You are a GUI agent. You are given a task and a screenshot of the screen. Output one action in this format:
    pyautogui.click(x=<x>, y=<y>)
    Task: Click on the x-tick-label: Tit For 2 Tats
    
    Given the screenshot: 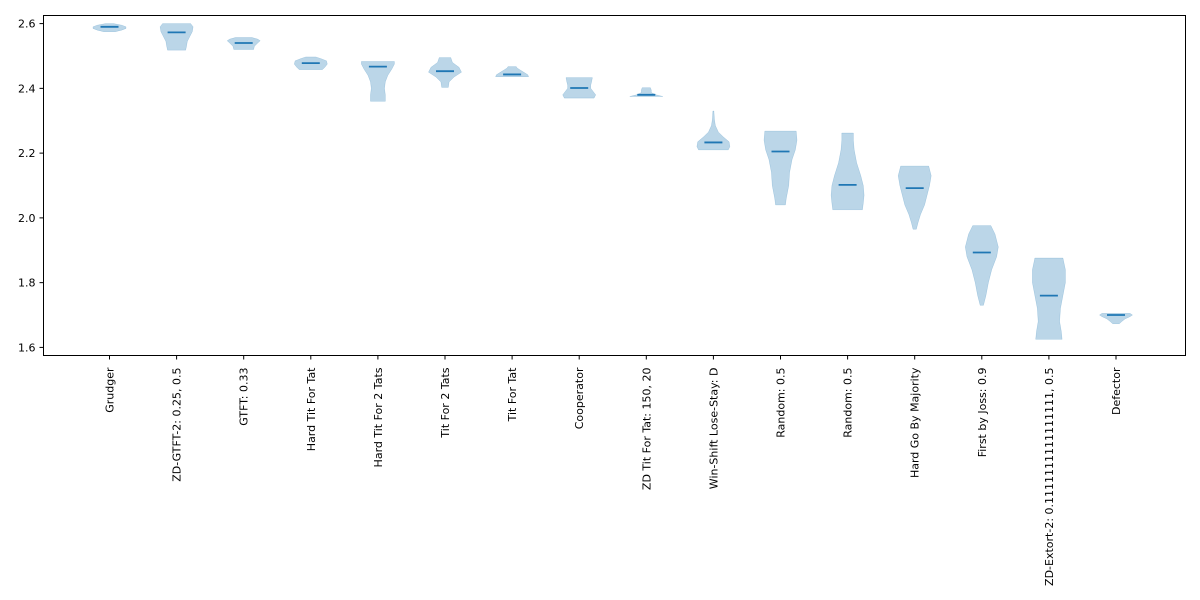 What is the action you would take?
    pyautogui.click(x=445, y=402)
    